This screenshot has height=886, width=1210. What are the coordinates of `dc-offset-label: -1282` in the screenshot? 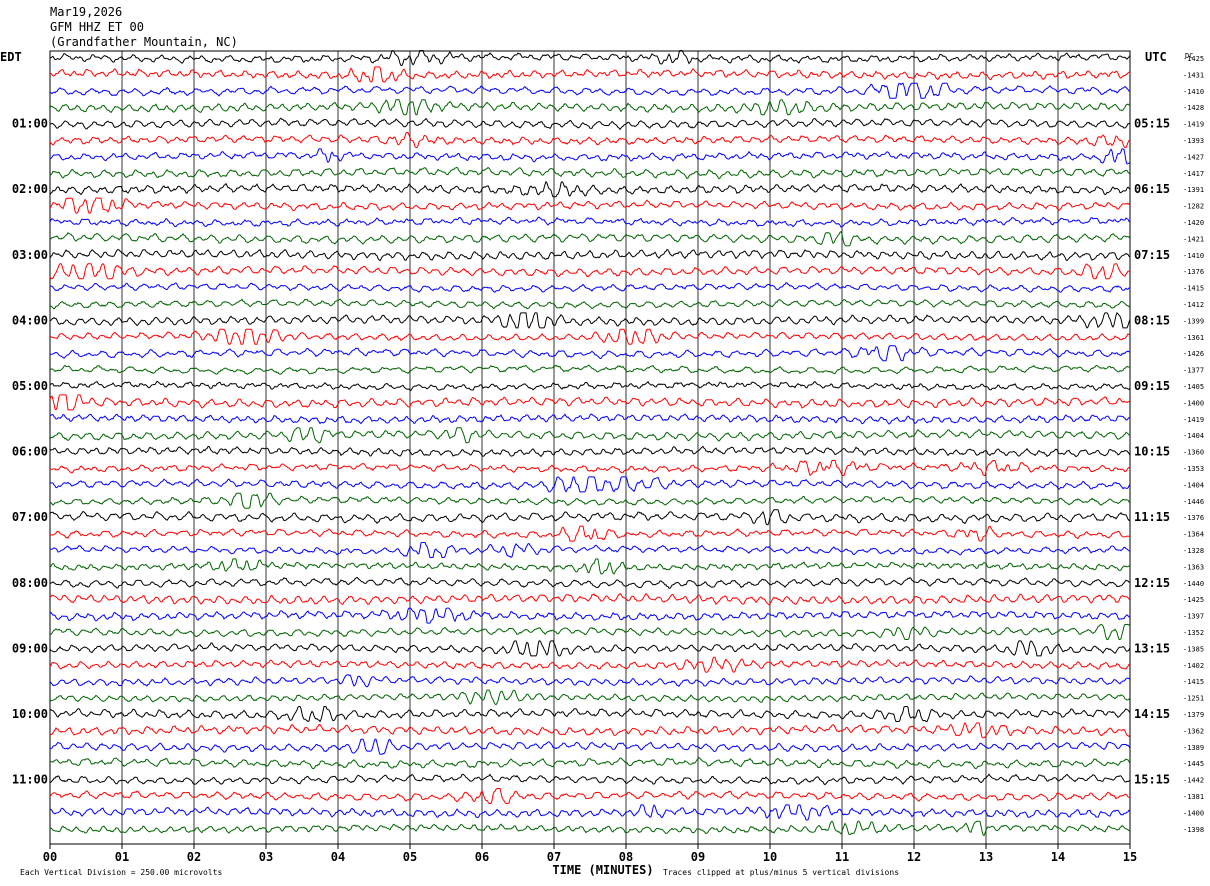 It's located at (1193, 207).